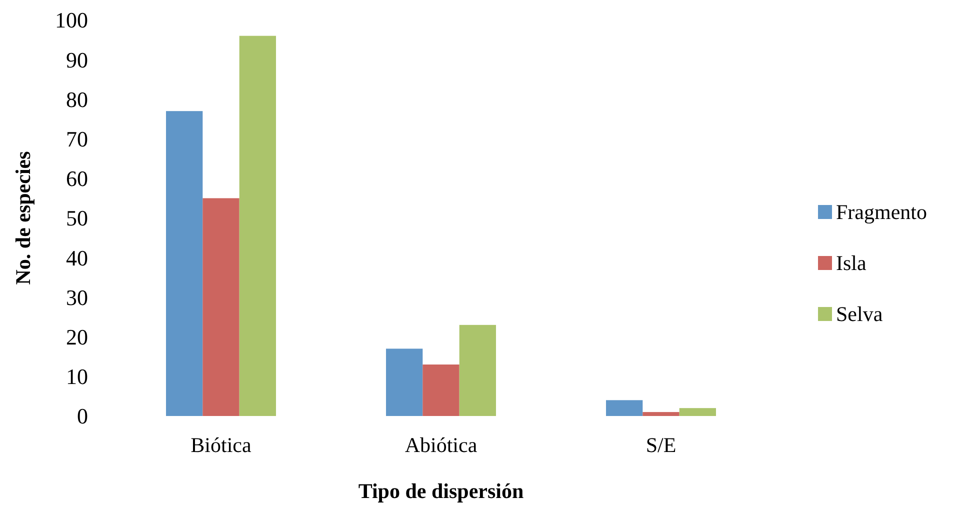 The height and width of the screenshot is (508, 958). I want to click on y-tick-label: 100, so click(71, 20).